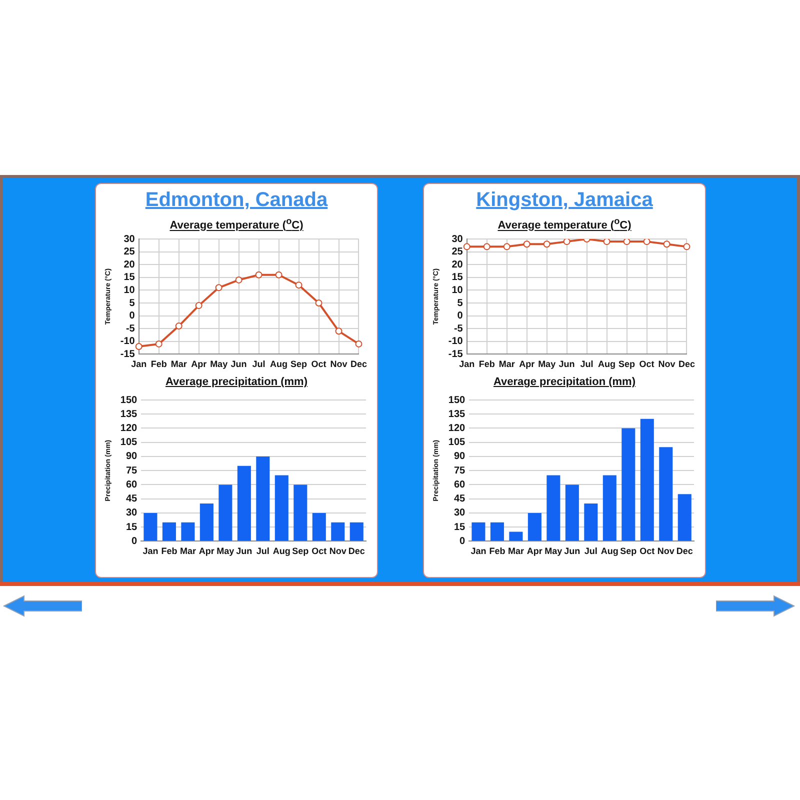 This screenshot has height=800, width=800. What do you see at coordinates (128, 342) in the screenshot?
I see `y-tick-label: -10` at bounding box center [128, 342].